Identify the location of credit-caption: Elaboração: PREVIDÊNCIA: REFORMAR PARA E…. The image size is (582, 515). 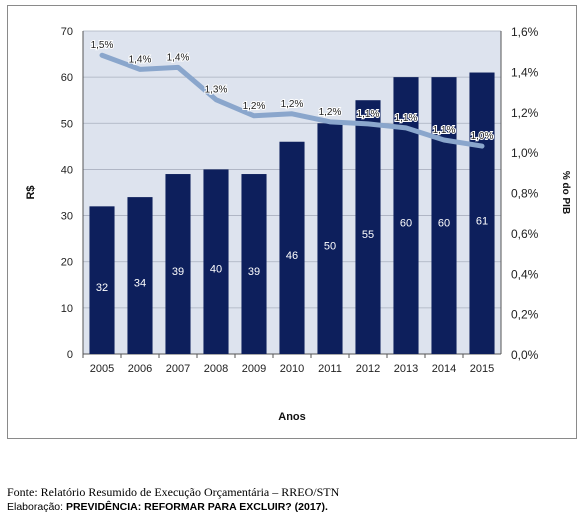
(167, 507).